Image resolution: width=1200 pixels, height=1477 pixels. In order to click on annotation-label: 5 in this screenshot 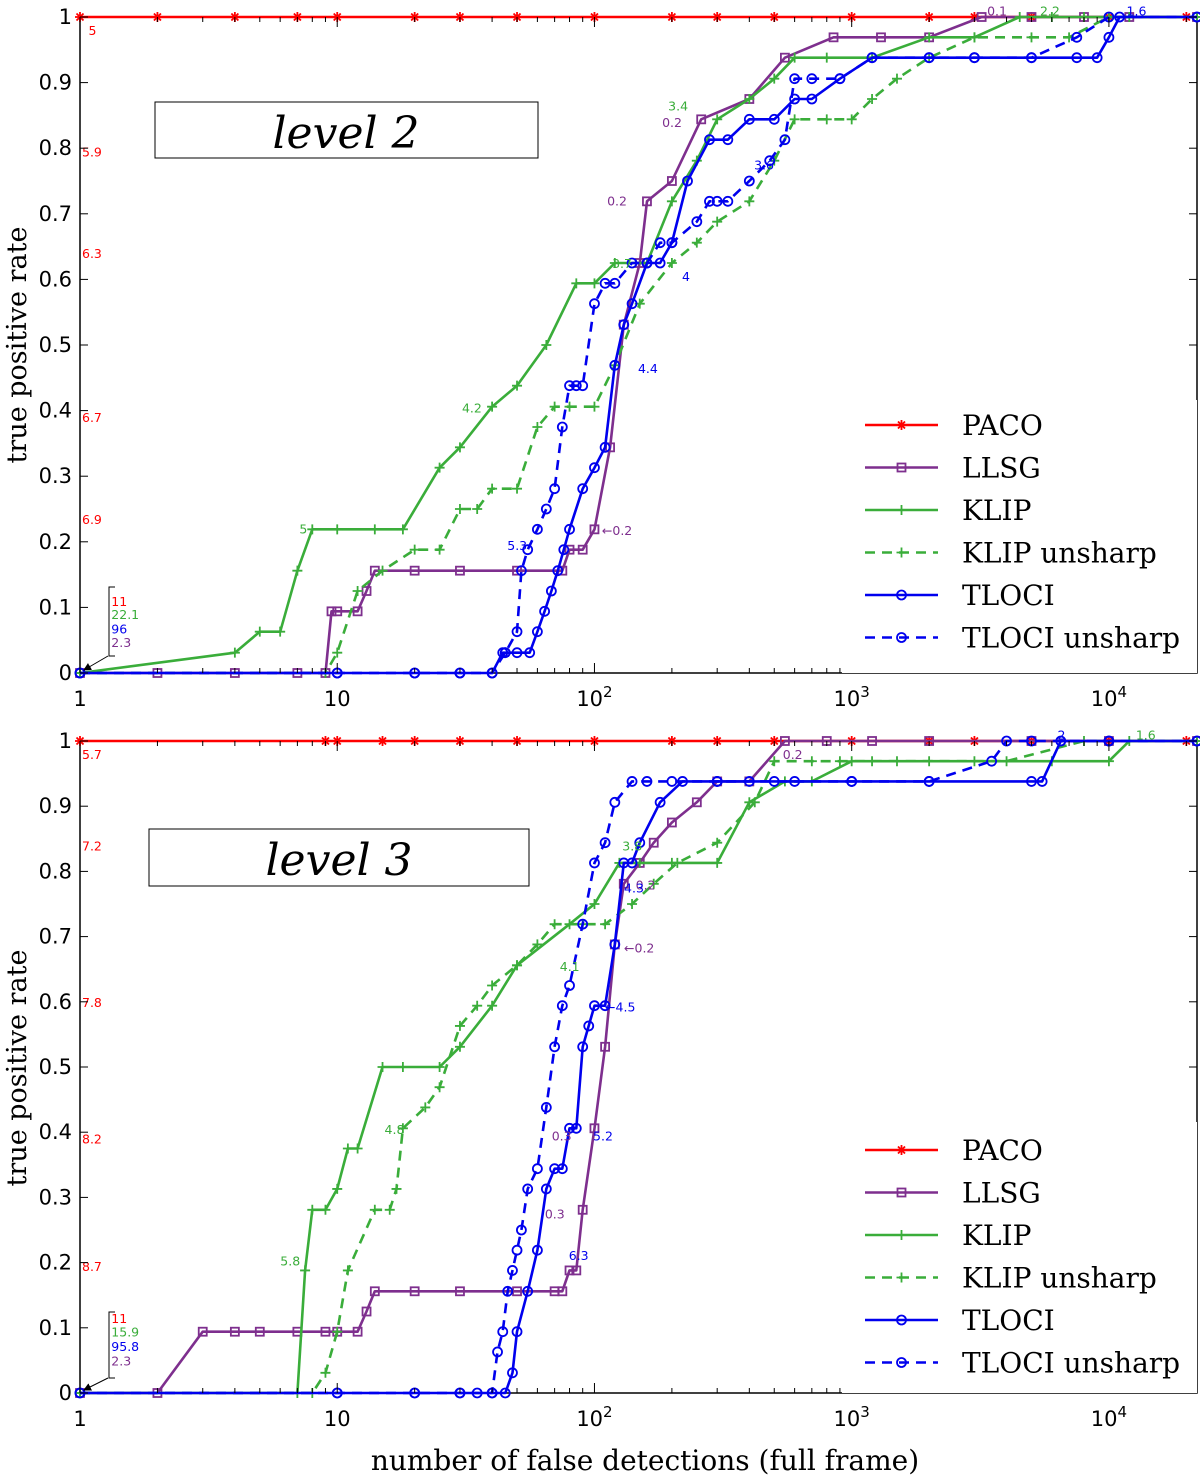, I will do `click(303, 529)`.